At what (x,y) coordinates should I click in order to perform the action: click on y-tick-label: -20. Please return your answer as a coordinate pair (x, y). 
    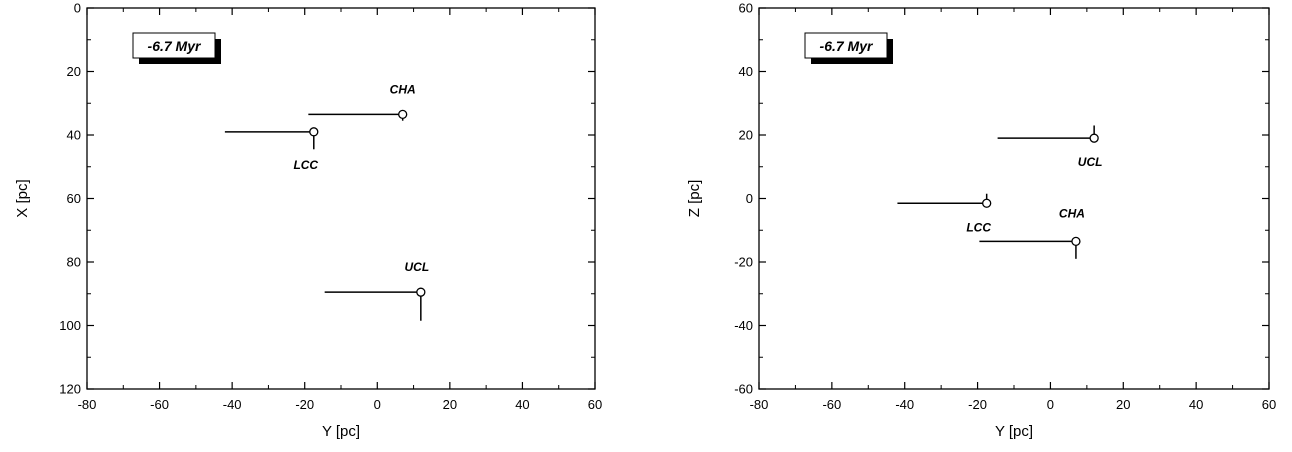
    Looking at the image, I should click on (743, 262).